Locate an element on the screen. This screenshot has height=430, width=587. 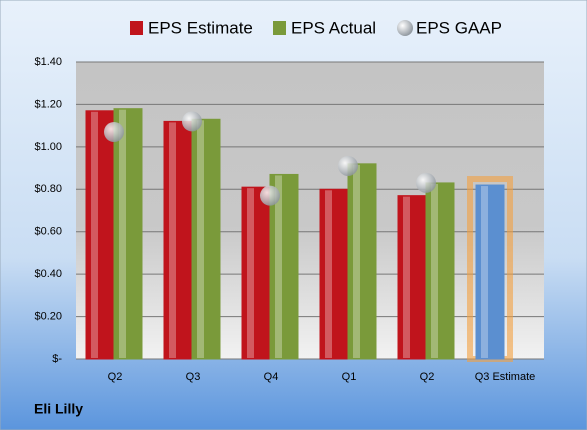
y-tick-label: $0.20 is located at coordinates (48, 316).